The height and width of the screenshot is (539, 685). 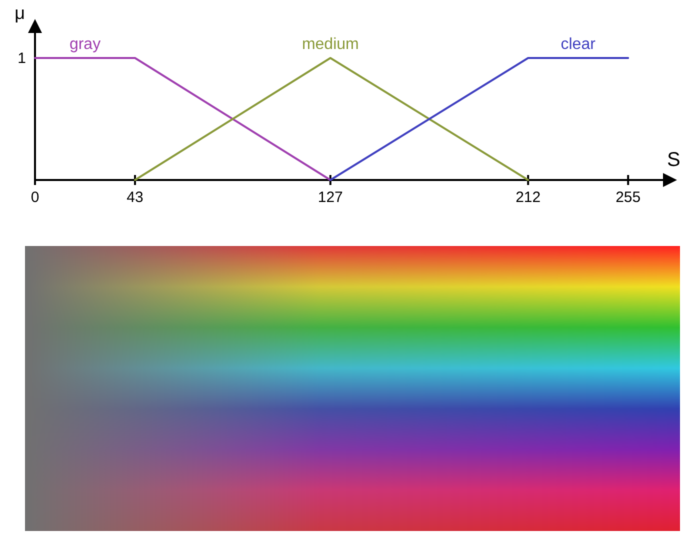 What do you see at coordinates (35, 197) in the screenshot?
I see `x-tick-label: 0` at bounding box center [35, 197].